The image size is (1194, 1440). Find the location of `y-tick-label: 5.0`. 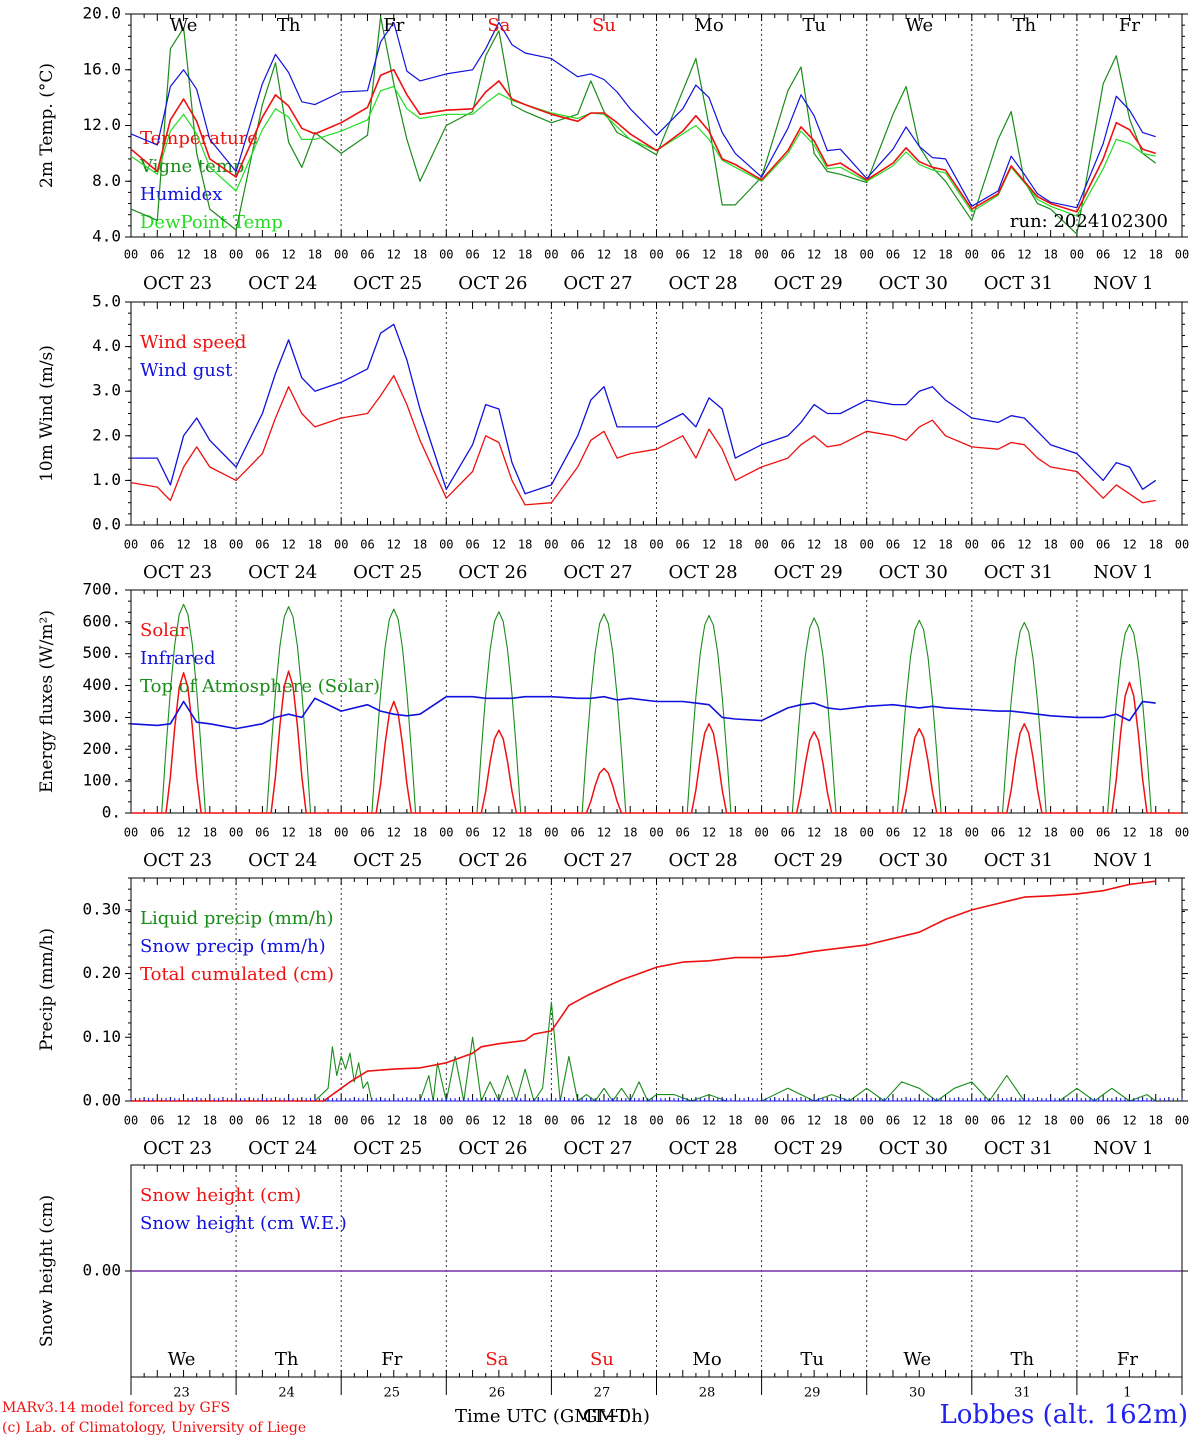

y-tick-label: 5.0 is located at coordinates (106, 301).